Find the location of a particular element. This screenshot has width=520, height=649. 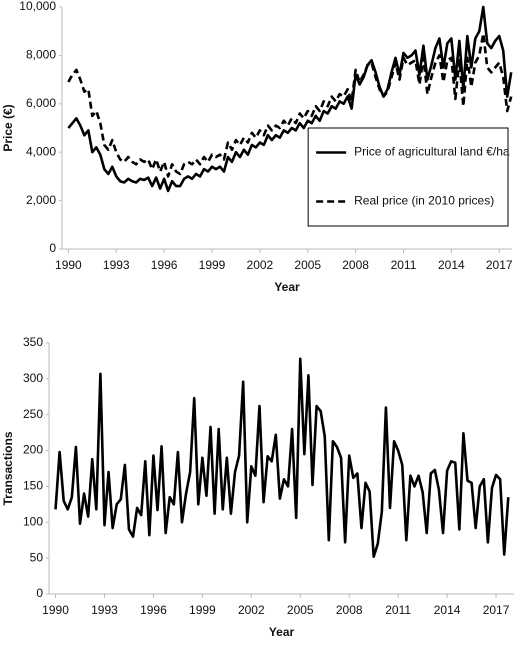

y-tick-label: 2,000 is located at coordinates (41, 200).